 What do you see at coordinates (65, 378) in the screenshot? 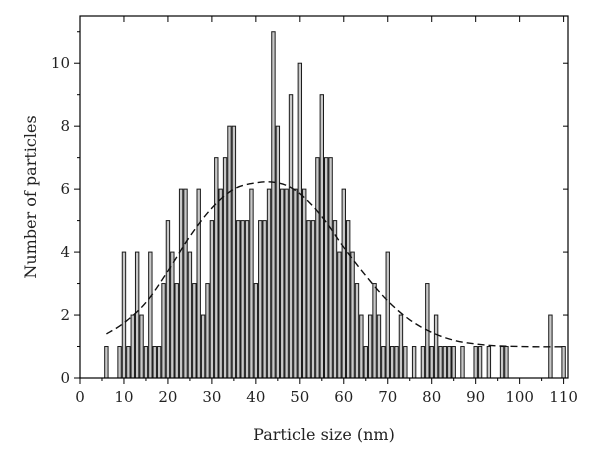
I see `y-tick-label: 0` at bounding box center [65, 378].